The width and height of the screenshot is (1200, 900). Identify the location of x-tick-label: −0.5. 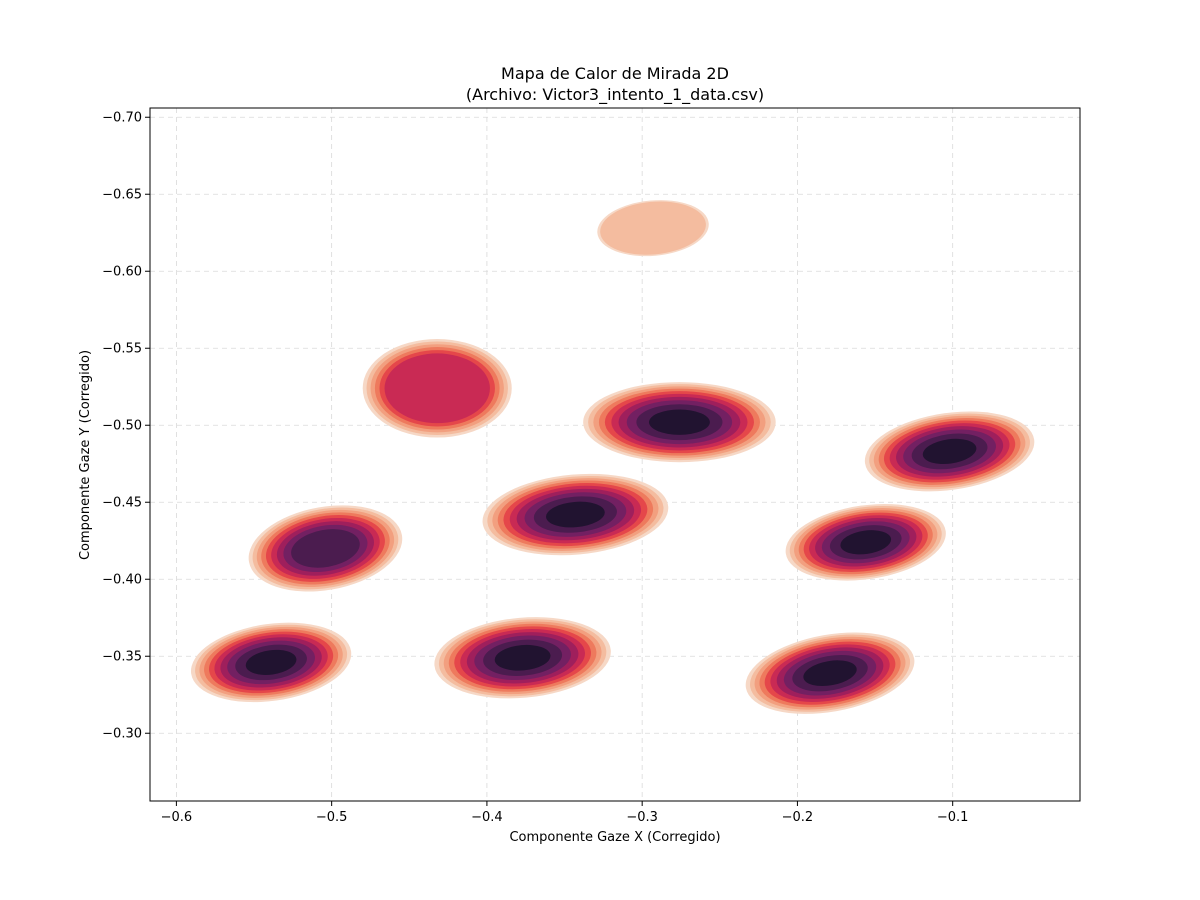
(332, 817).